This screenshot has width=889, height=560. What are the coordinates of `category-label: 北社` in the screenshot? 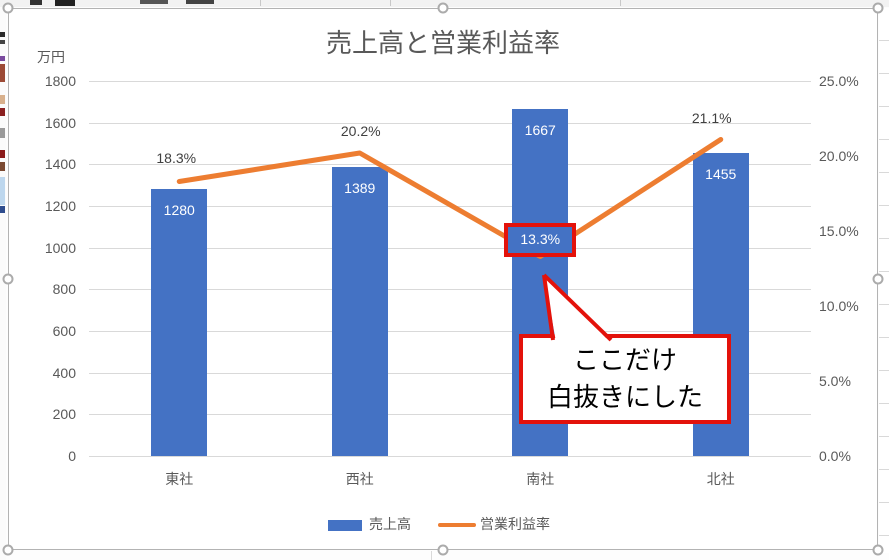 It's located at (720, 479).